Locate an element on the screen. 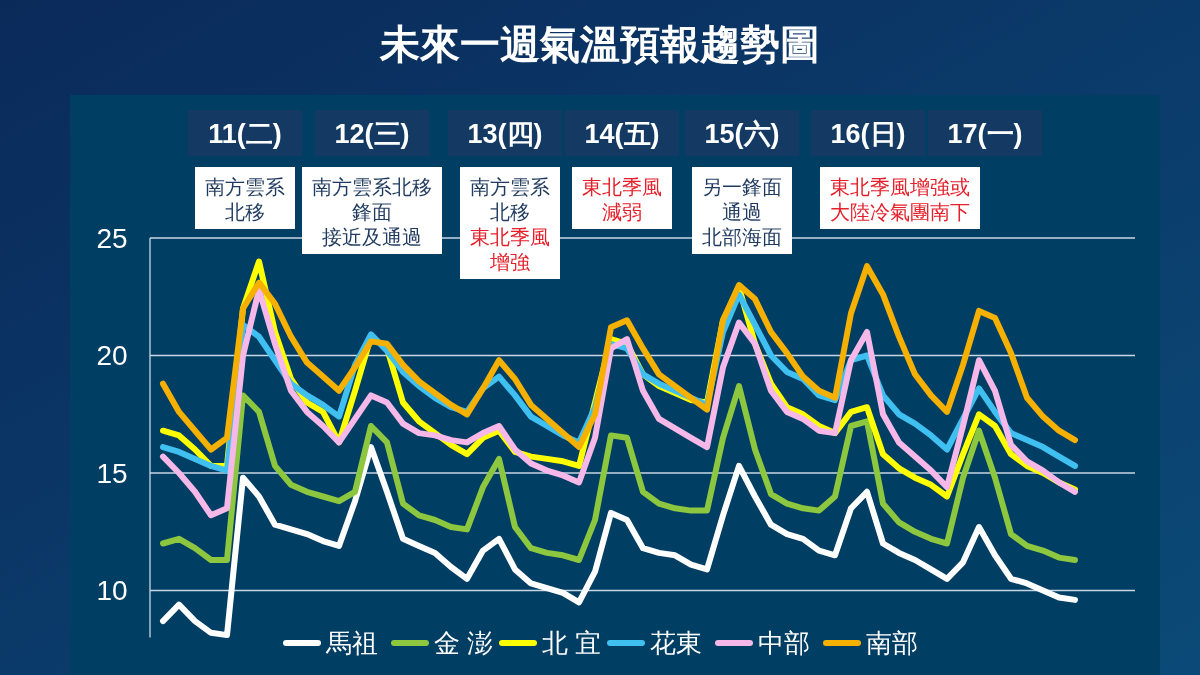 The width and height of the screenshot is (1200, 675). text: 南方雲系北移 is located at coordinates (372, 187).